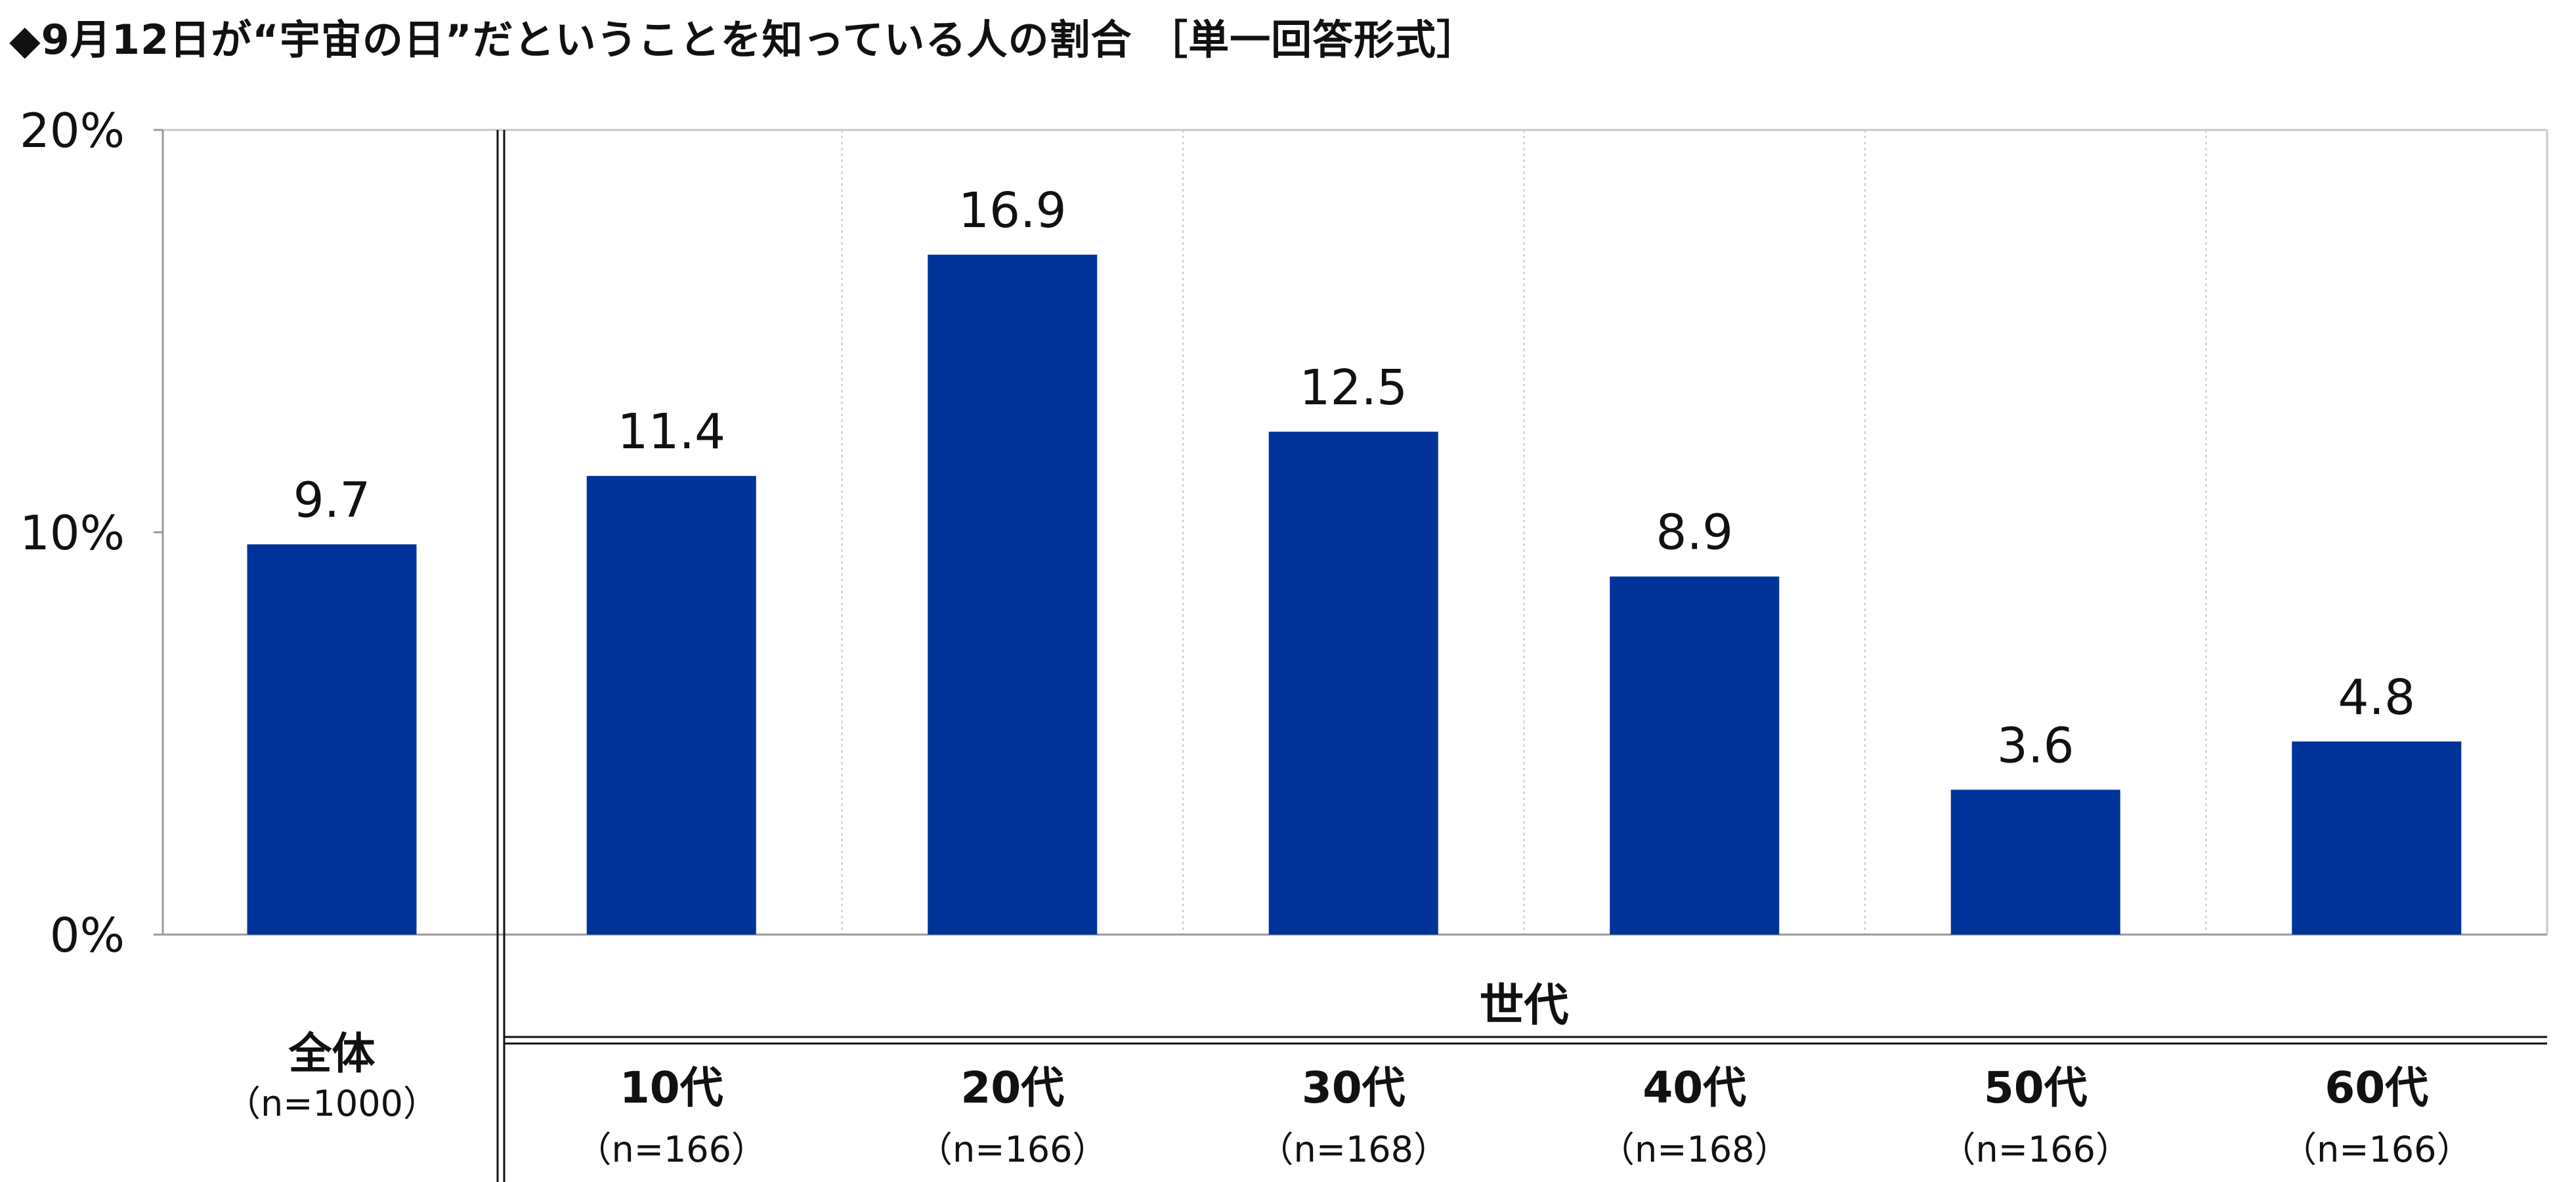 The image size is (2576, 1182). Describe the element at coordinates (1353, 388) in the screenshot. I see `data-label: 12.5` at that location.